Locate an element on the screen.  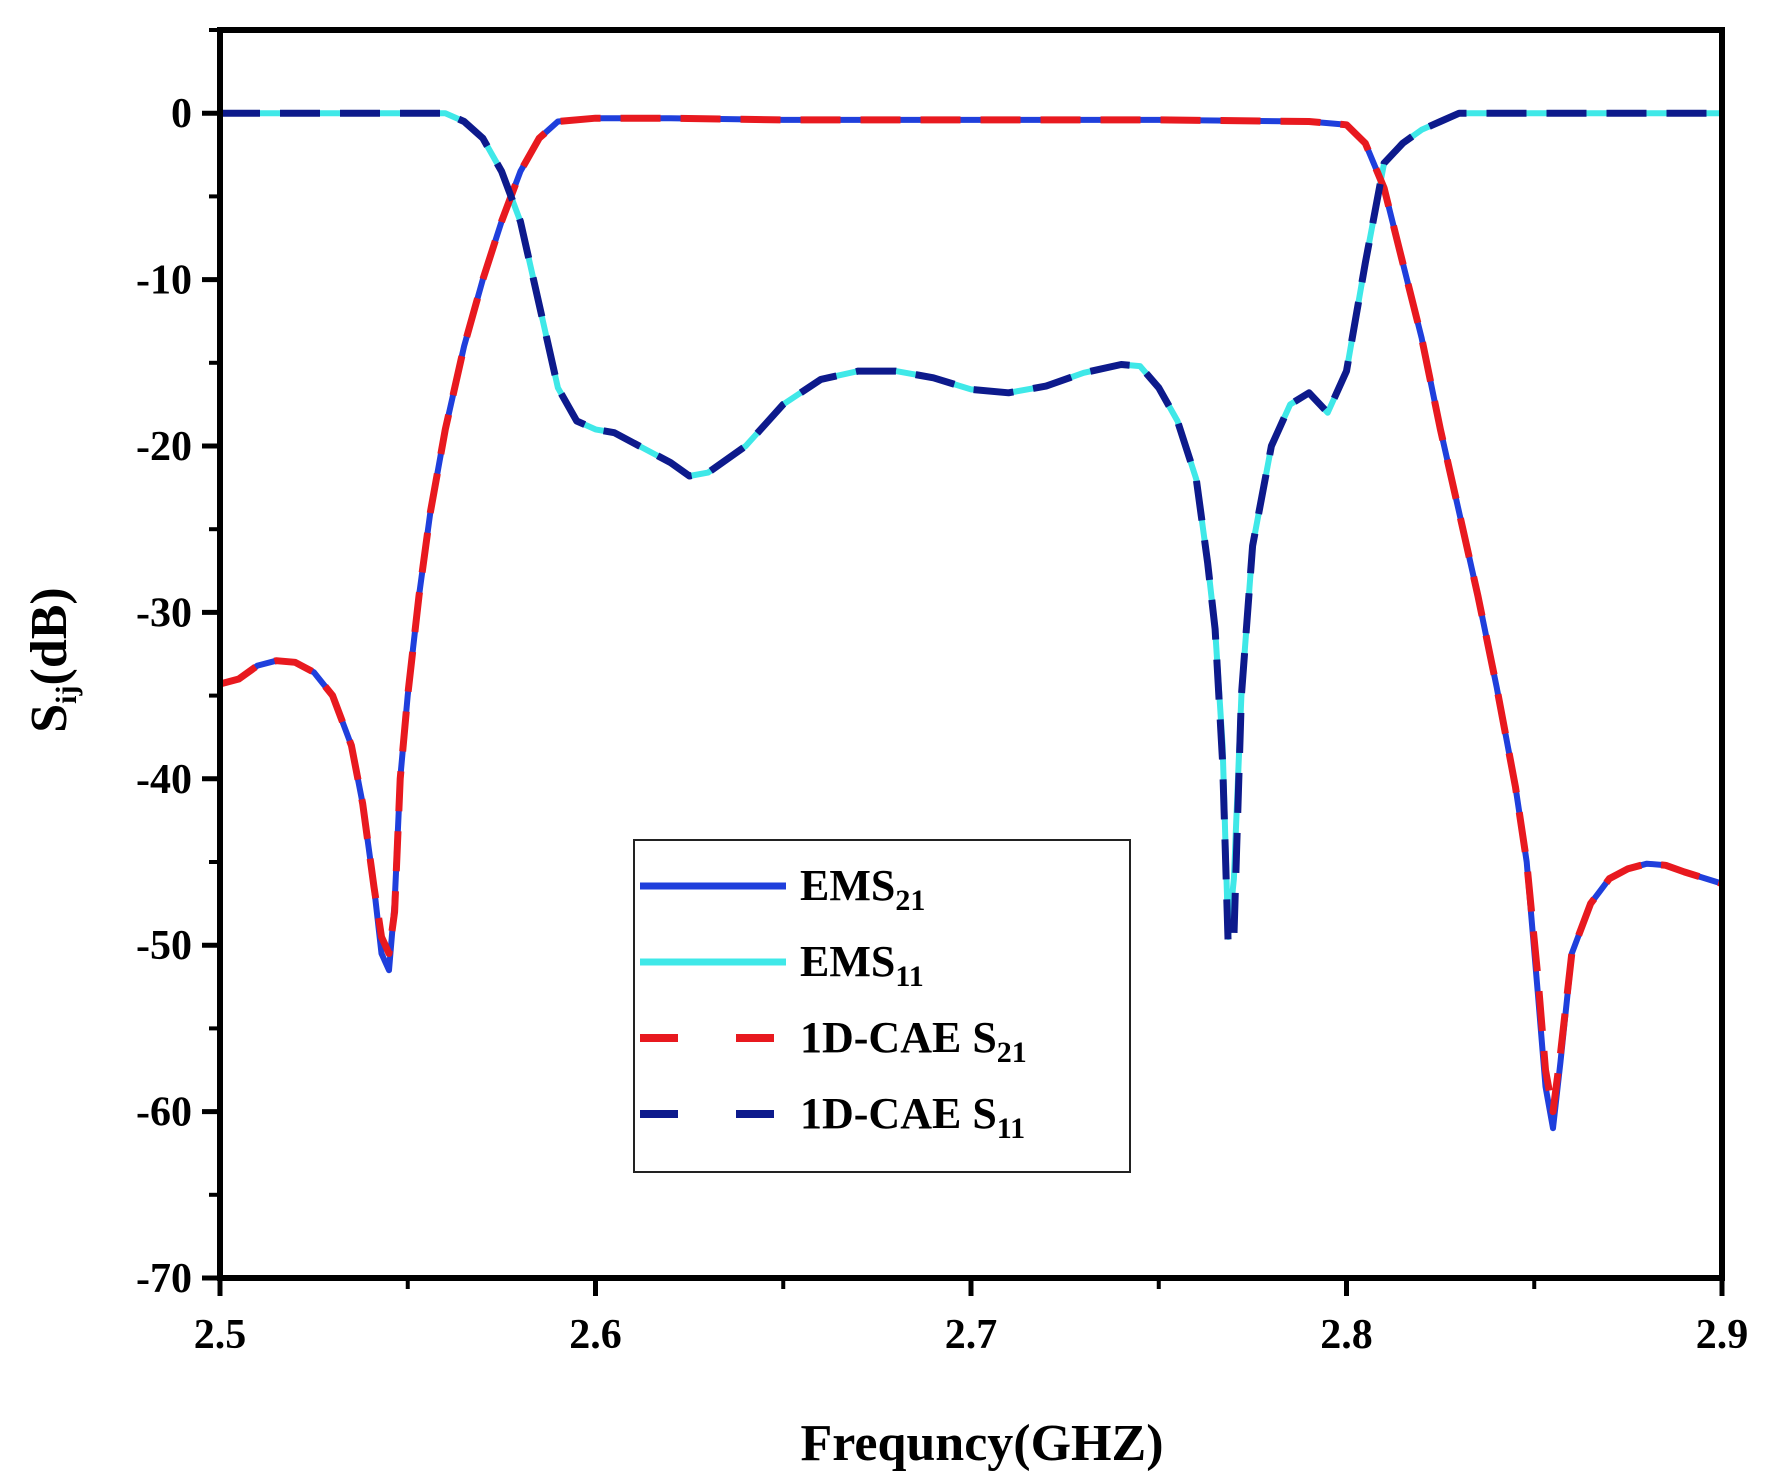
x-tick-label: 2.6 is located at coordinates (595, 1335).